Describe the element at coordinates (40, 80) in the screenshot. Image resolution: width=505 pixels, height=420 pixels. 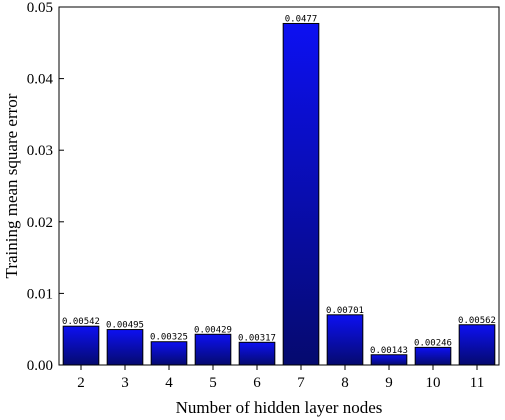
I see `y-tick-label: 0.04` at that location.